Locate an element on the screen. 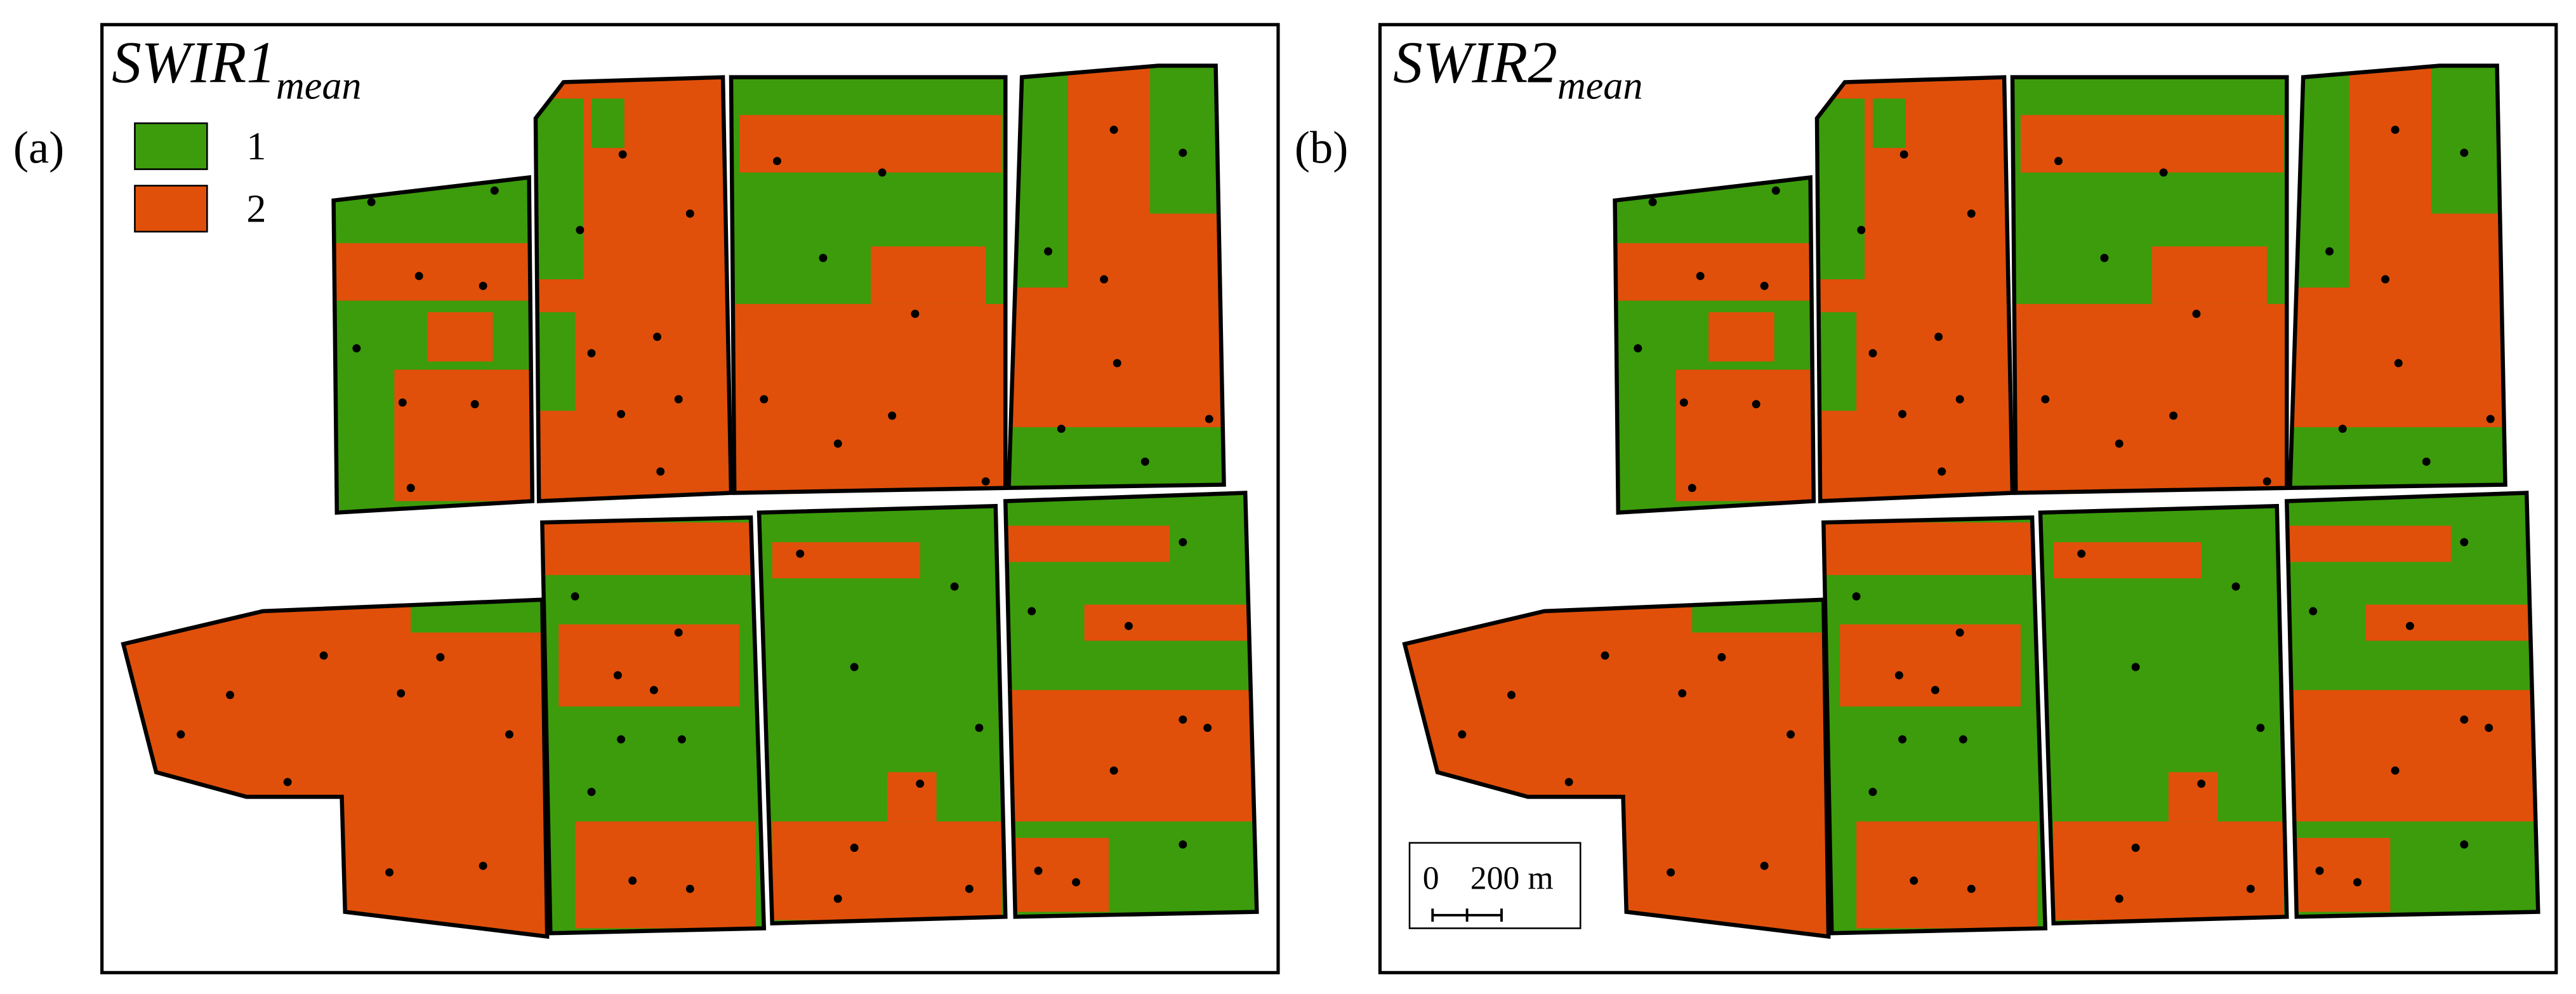 This screenshot has width=2576, height=994. panel-title: SWIR2mean is located at coordinates (1517, 68).